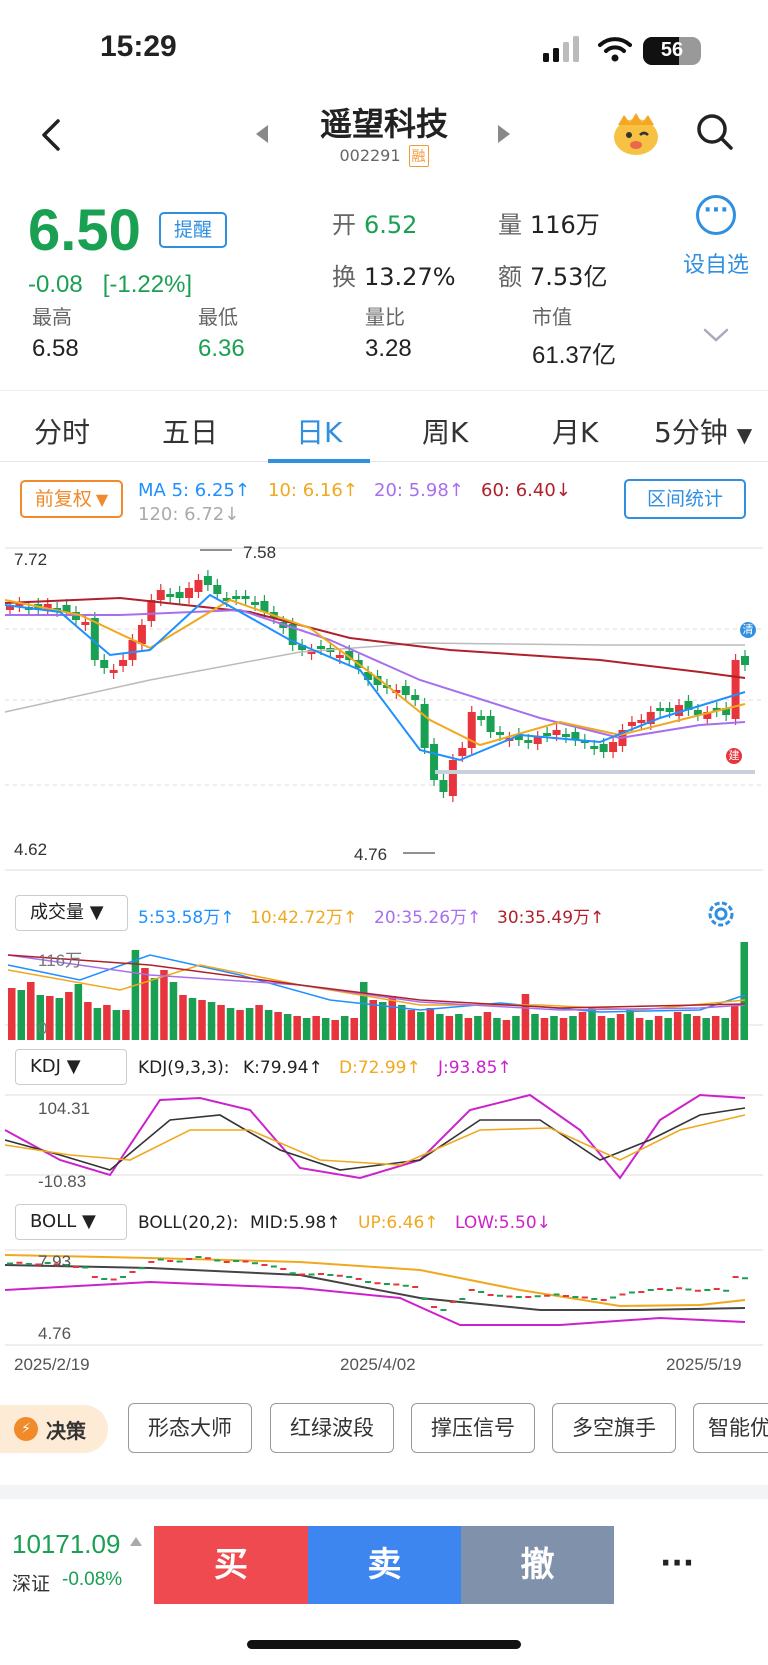 The height and width of the screenshot is (1665, 768). What do you see at coordinates (295, 1223) in the screenshot?
I see `boll-mid: MID:5.98↑` at bounding box center [295, 1223].